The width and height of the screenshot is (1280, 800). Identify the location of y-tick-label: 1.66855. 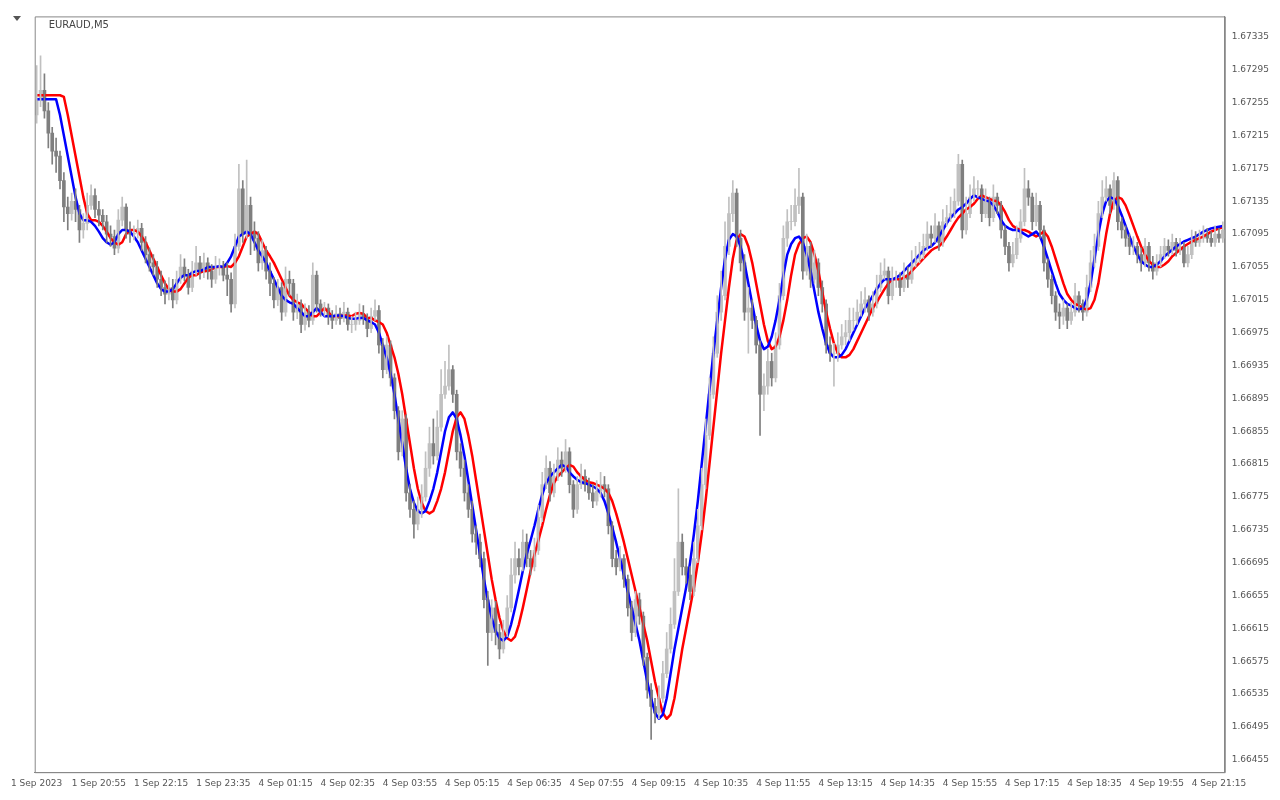
(1250, 430).